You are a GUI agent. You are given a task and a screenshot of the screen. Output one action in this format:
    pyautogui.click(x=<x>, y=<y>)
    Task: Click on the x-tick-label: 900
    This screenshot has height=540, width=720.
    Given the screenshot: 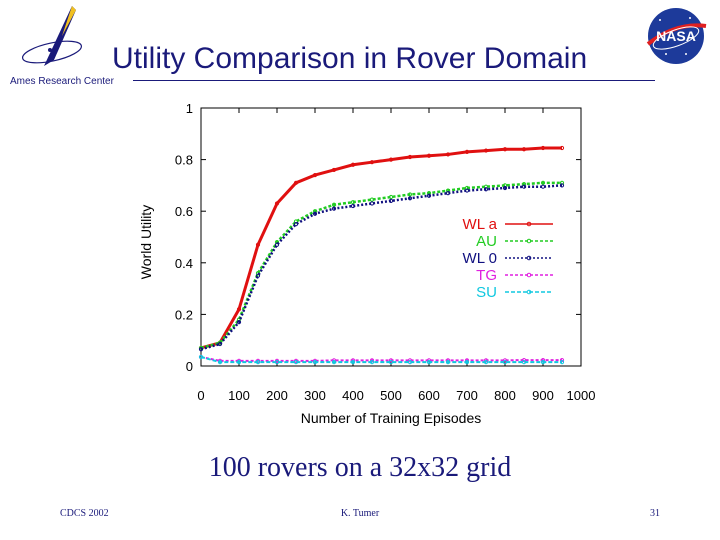 What is the action you would take?
    pyautogui.click(x=543, y=395)
    